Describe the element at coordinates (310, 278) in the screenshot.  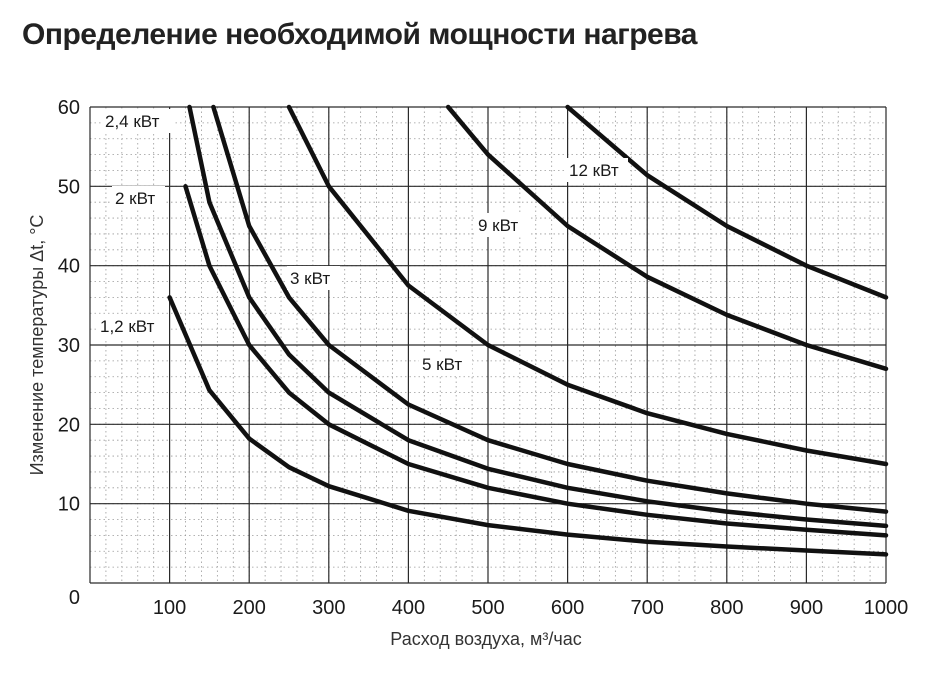
I see `curve-label: 3 кВт` at that location.